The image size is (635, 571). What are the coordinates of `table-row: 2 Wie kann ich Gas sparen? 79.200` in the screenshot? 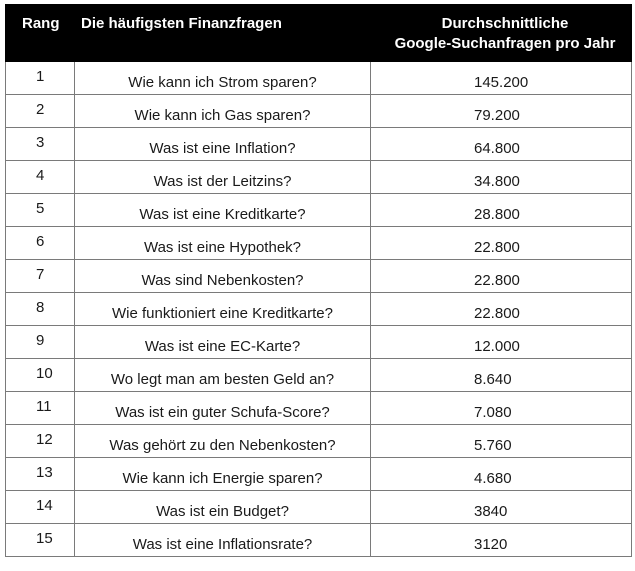 It's located at (318, 111).